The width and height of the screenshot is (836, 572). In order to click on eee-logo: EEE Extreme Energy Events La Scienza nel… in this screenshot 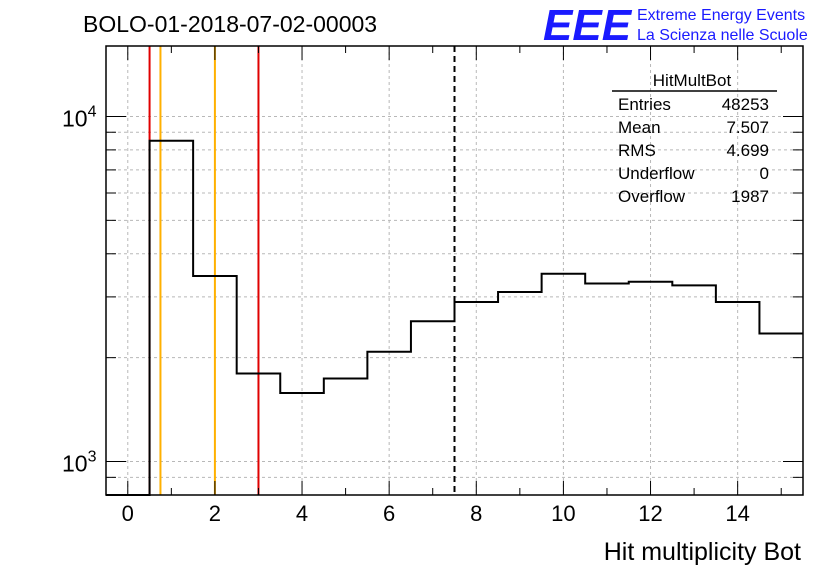, I will do `click(675, 25)`.